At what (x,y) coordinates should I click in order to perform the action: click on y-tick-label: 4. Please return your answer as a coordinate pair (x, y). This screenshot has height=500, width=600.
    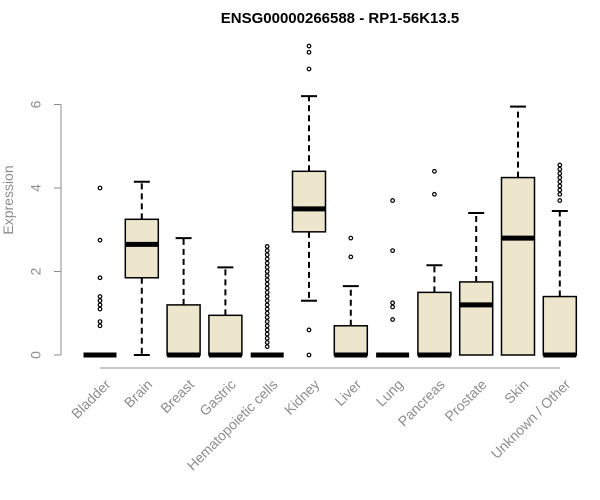
    Looking at the image, I should click on (36, 188).